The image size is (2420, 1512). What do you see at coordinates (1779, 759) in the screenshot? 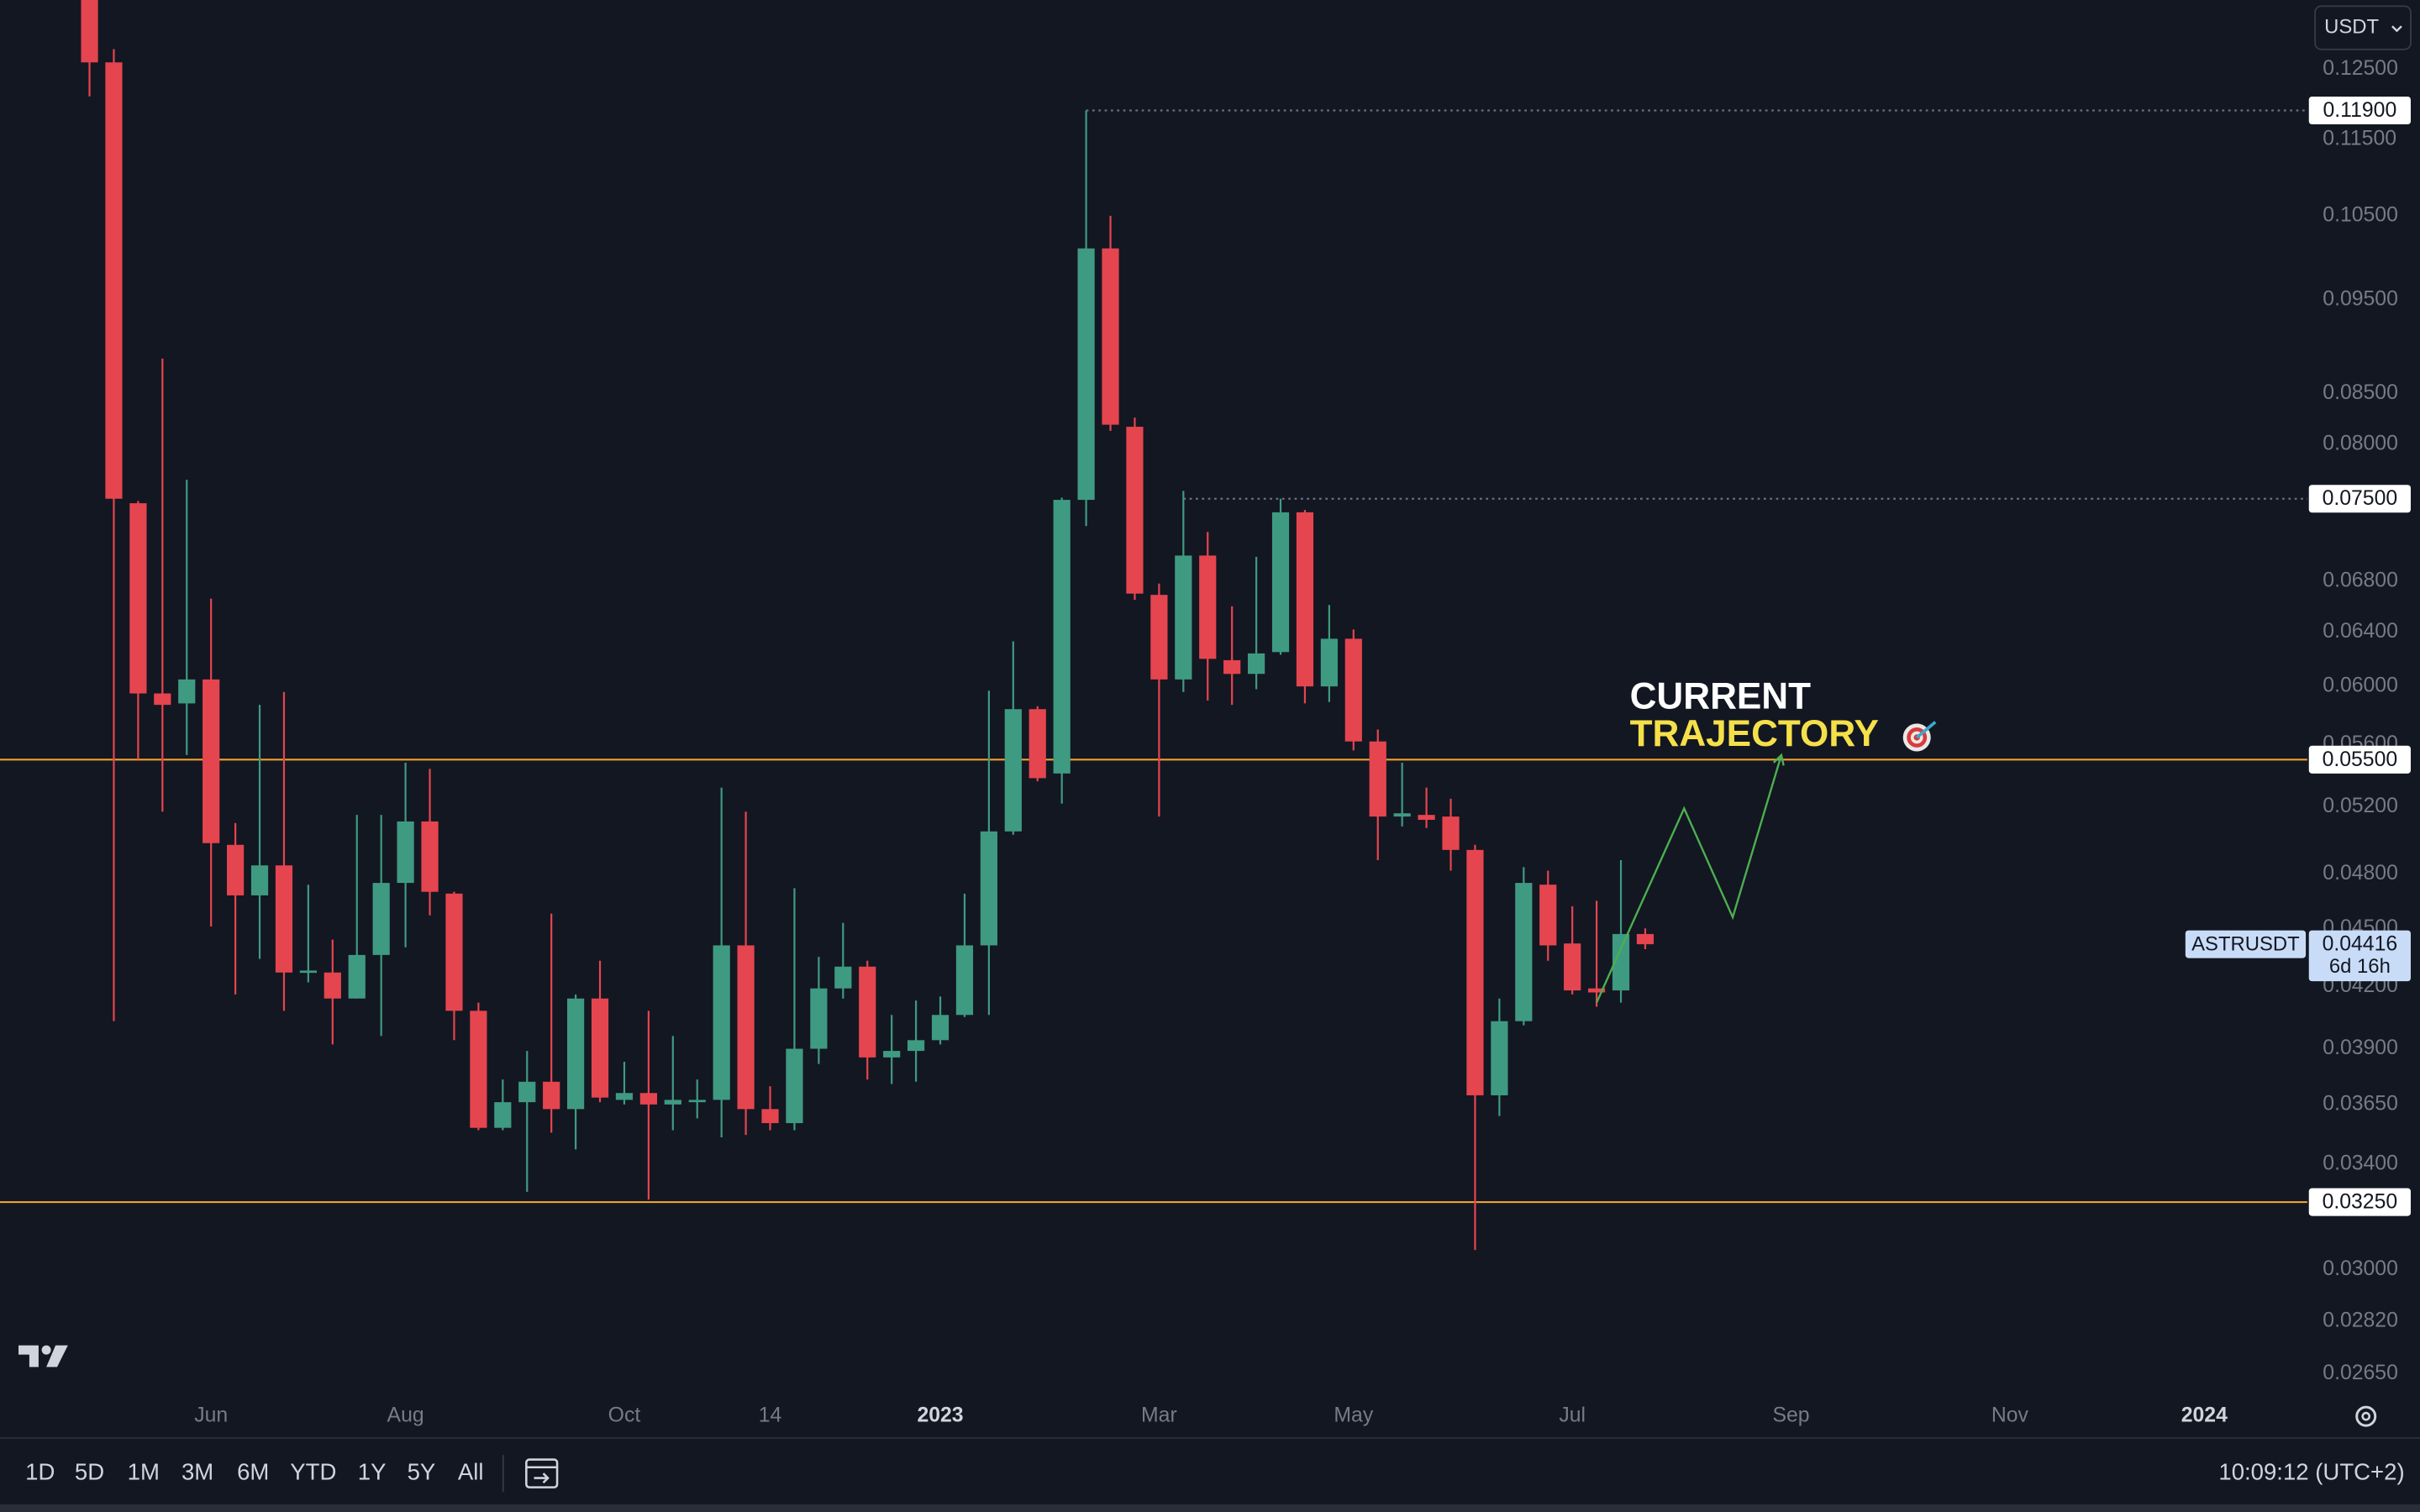
I see `trajectory-arrowhead` at bounding box center [1779, 759].